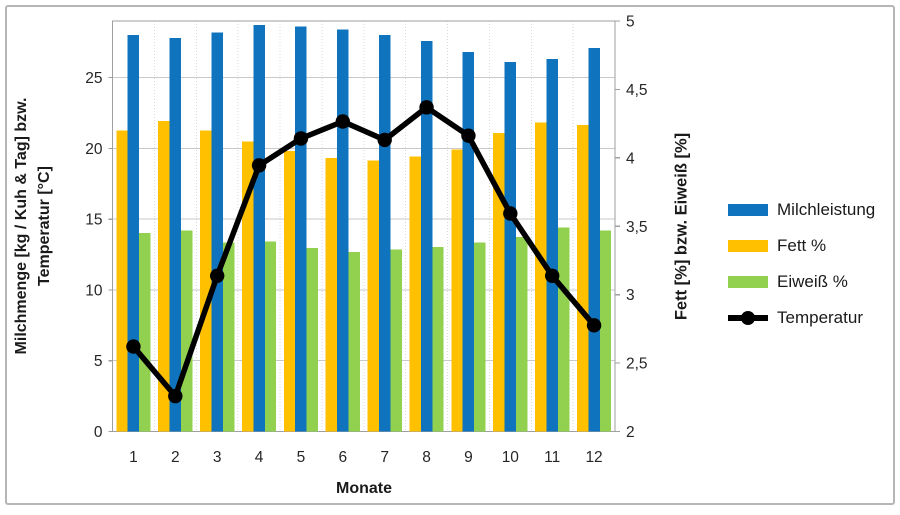 This screenshot has width=900, height=515. Describe the element at coordinates (681, 226) in the screenshot. I see `right-axis-title: Fett [%] bzw. Eiweiß [%]` at that location.